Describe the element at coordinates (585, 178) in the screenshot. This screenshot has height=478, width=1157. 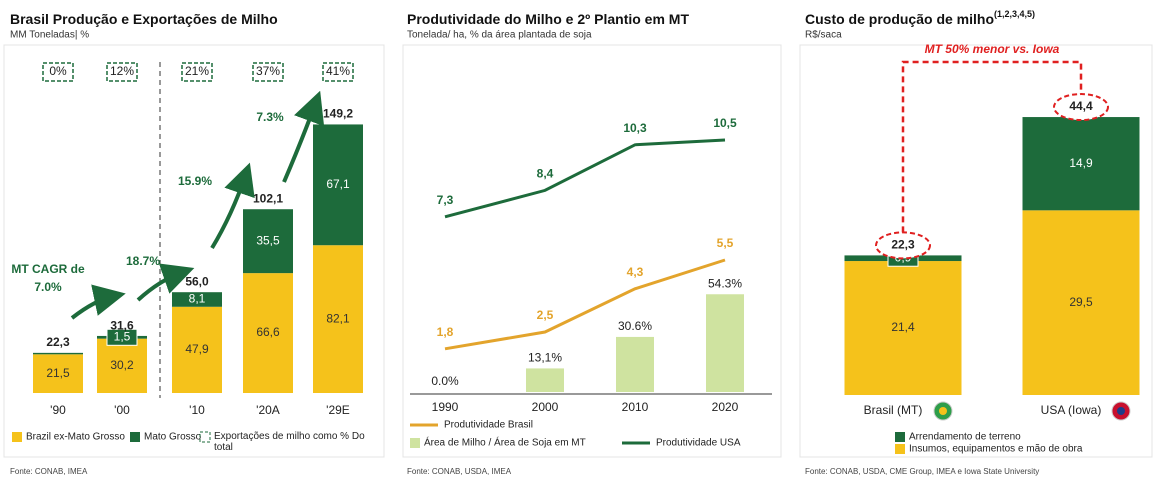
I see `line` at that location.